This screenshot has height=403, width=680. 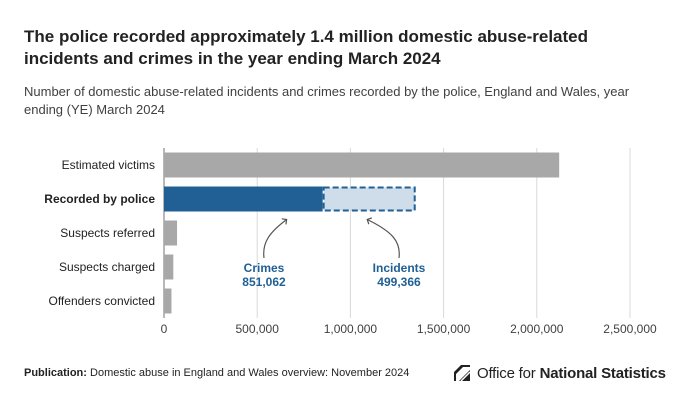 I want to click on category-label: Recorded by police, so click(x=99, y=199).